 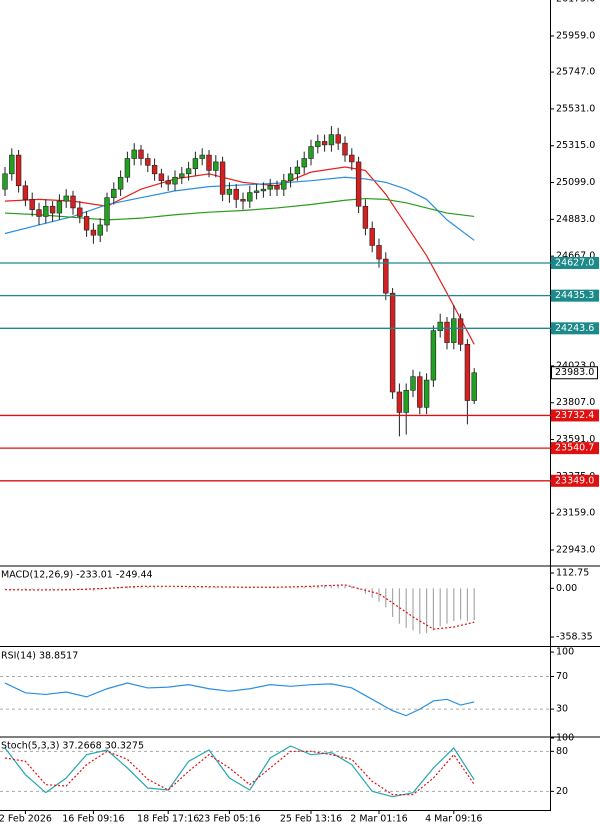 I want to click on level-label: 24627.0, so click(x=574, y=262).